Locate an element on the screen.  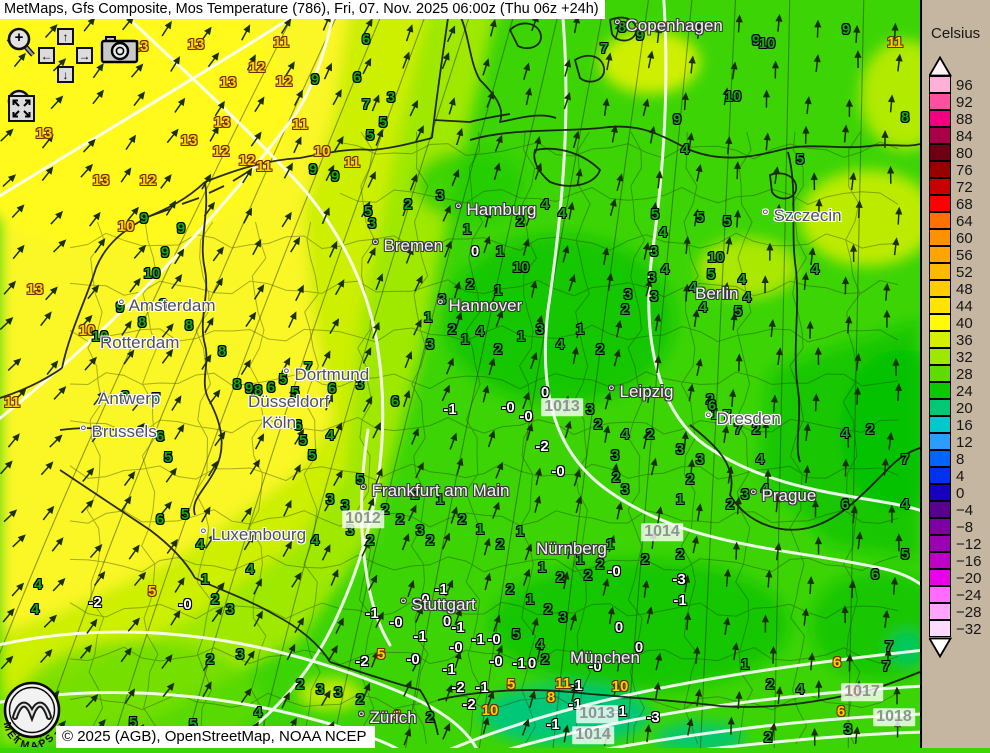
scale-value: 36 is located at coordinates (964, 340).